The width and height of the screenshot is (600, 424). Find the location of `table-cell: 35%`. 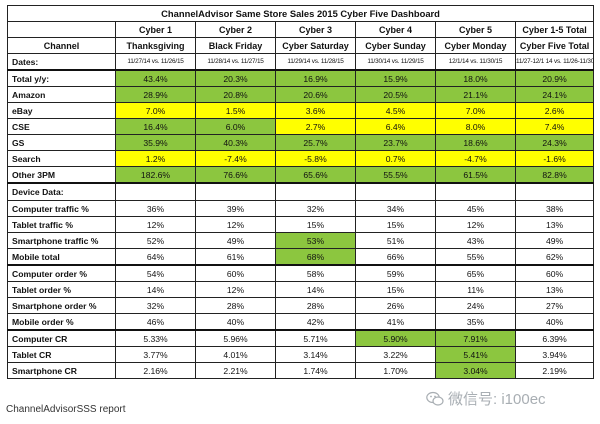

table-cell: 35% is located at coordinates (475, 322).